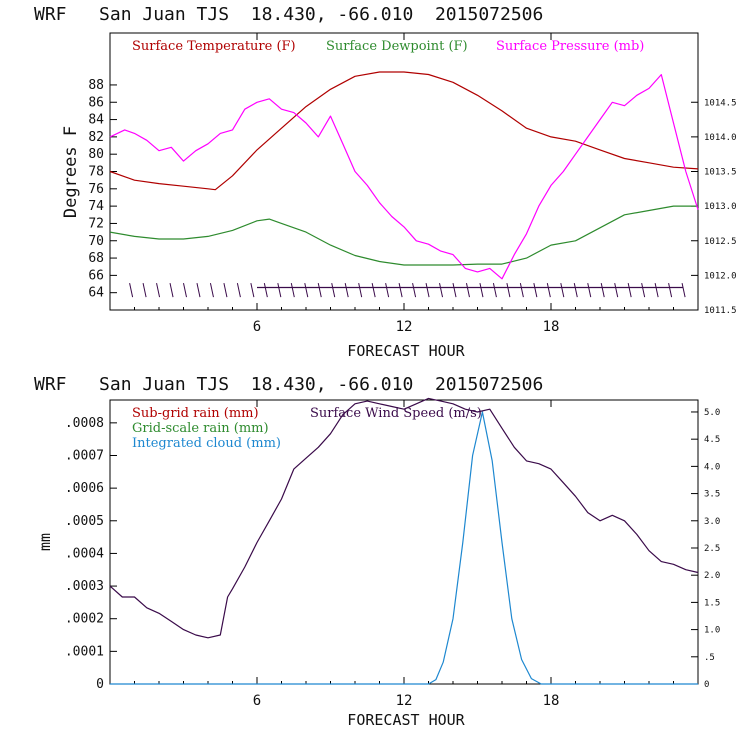 The width and height of the screenshot is (740, 740). What do you see at coordinates (720, 242) in the screenshot?
I see `y2-tick-label: 1012.5` at bounding box center [720, 242].